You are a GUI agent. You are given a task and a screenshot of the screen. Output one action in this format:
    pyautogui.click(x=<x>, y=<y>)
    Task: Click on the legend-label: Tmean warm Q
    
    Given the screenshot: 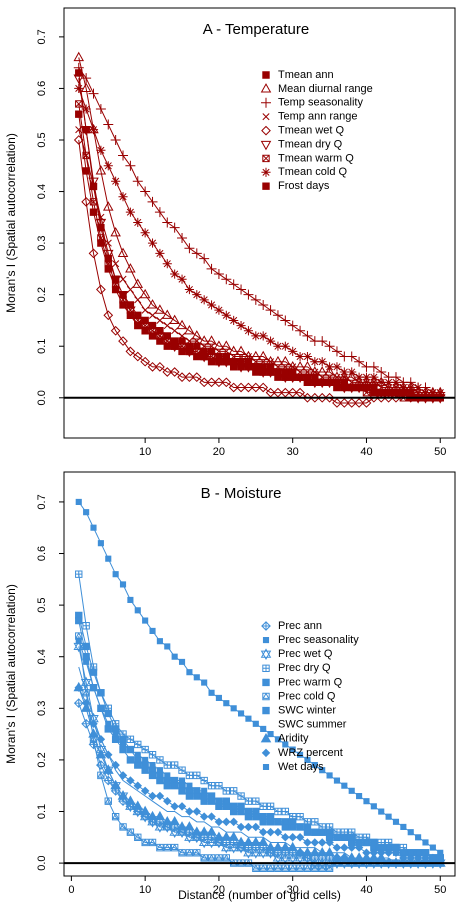 What is the action you would take?
    pyautogui.click(x=316, y=158)
    